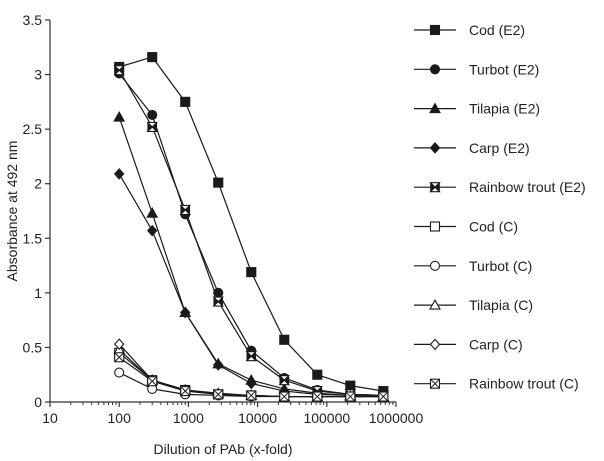 This screenshot has height=461, width=604. What do you see at coordinates (222, 449) in the screenshot?
I see `x-axis-title: Dilution of PAb (x-fold)` at bounding box center [222, 449].